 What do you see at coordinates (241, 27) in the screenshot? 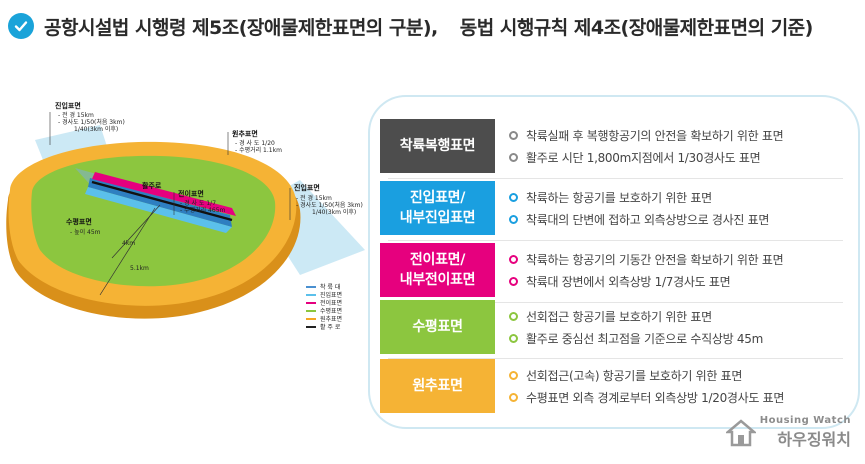
I see `title-part-1: 공항시설법 시행령 제5조(장애물제한표면의 구분),` at bounding box center [241, 27].